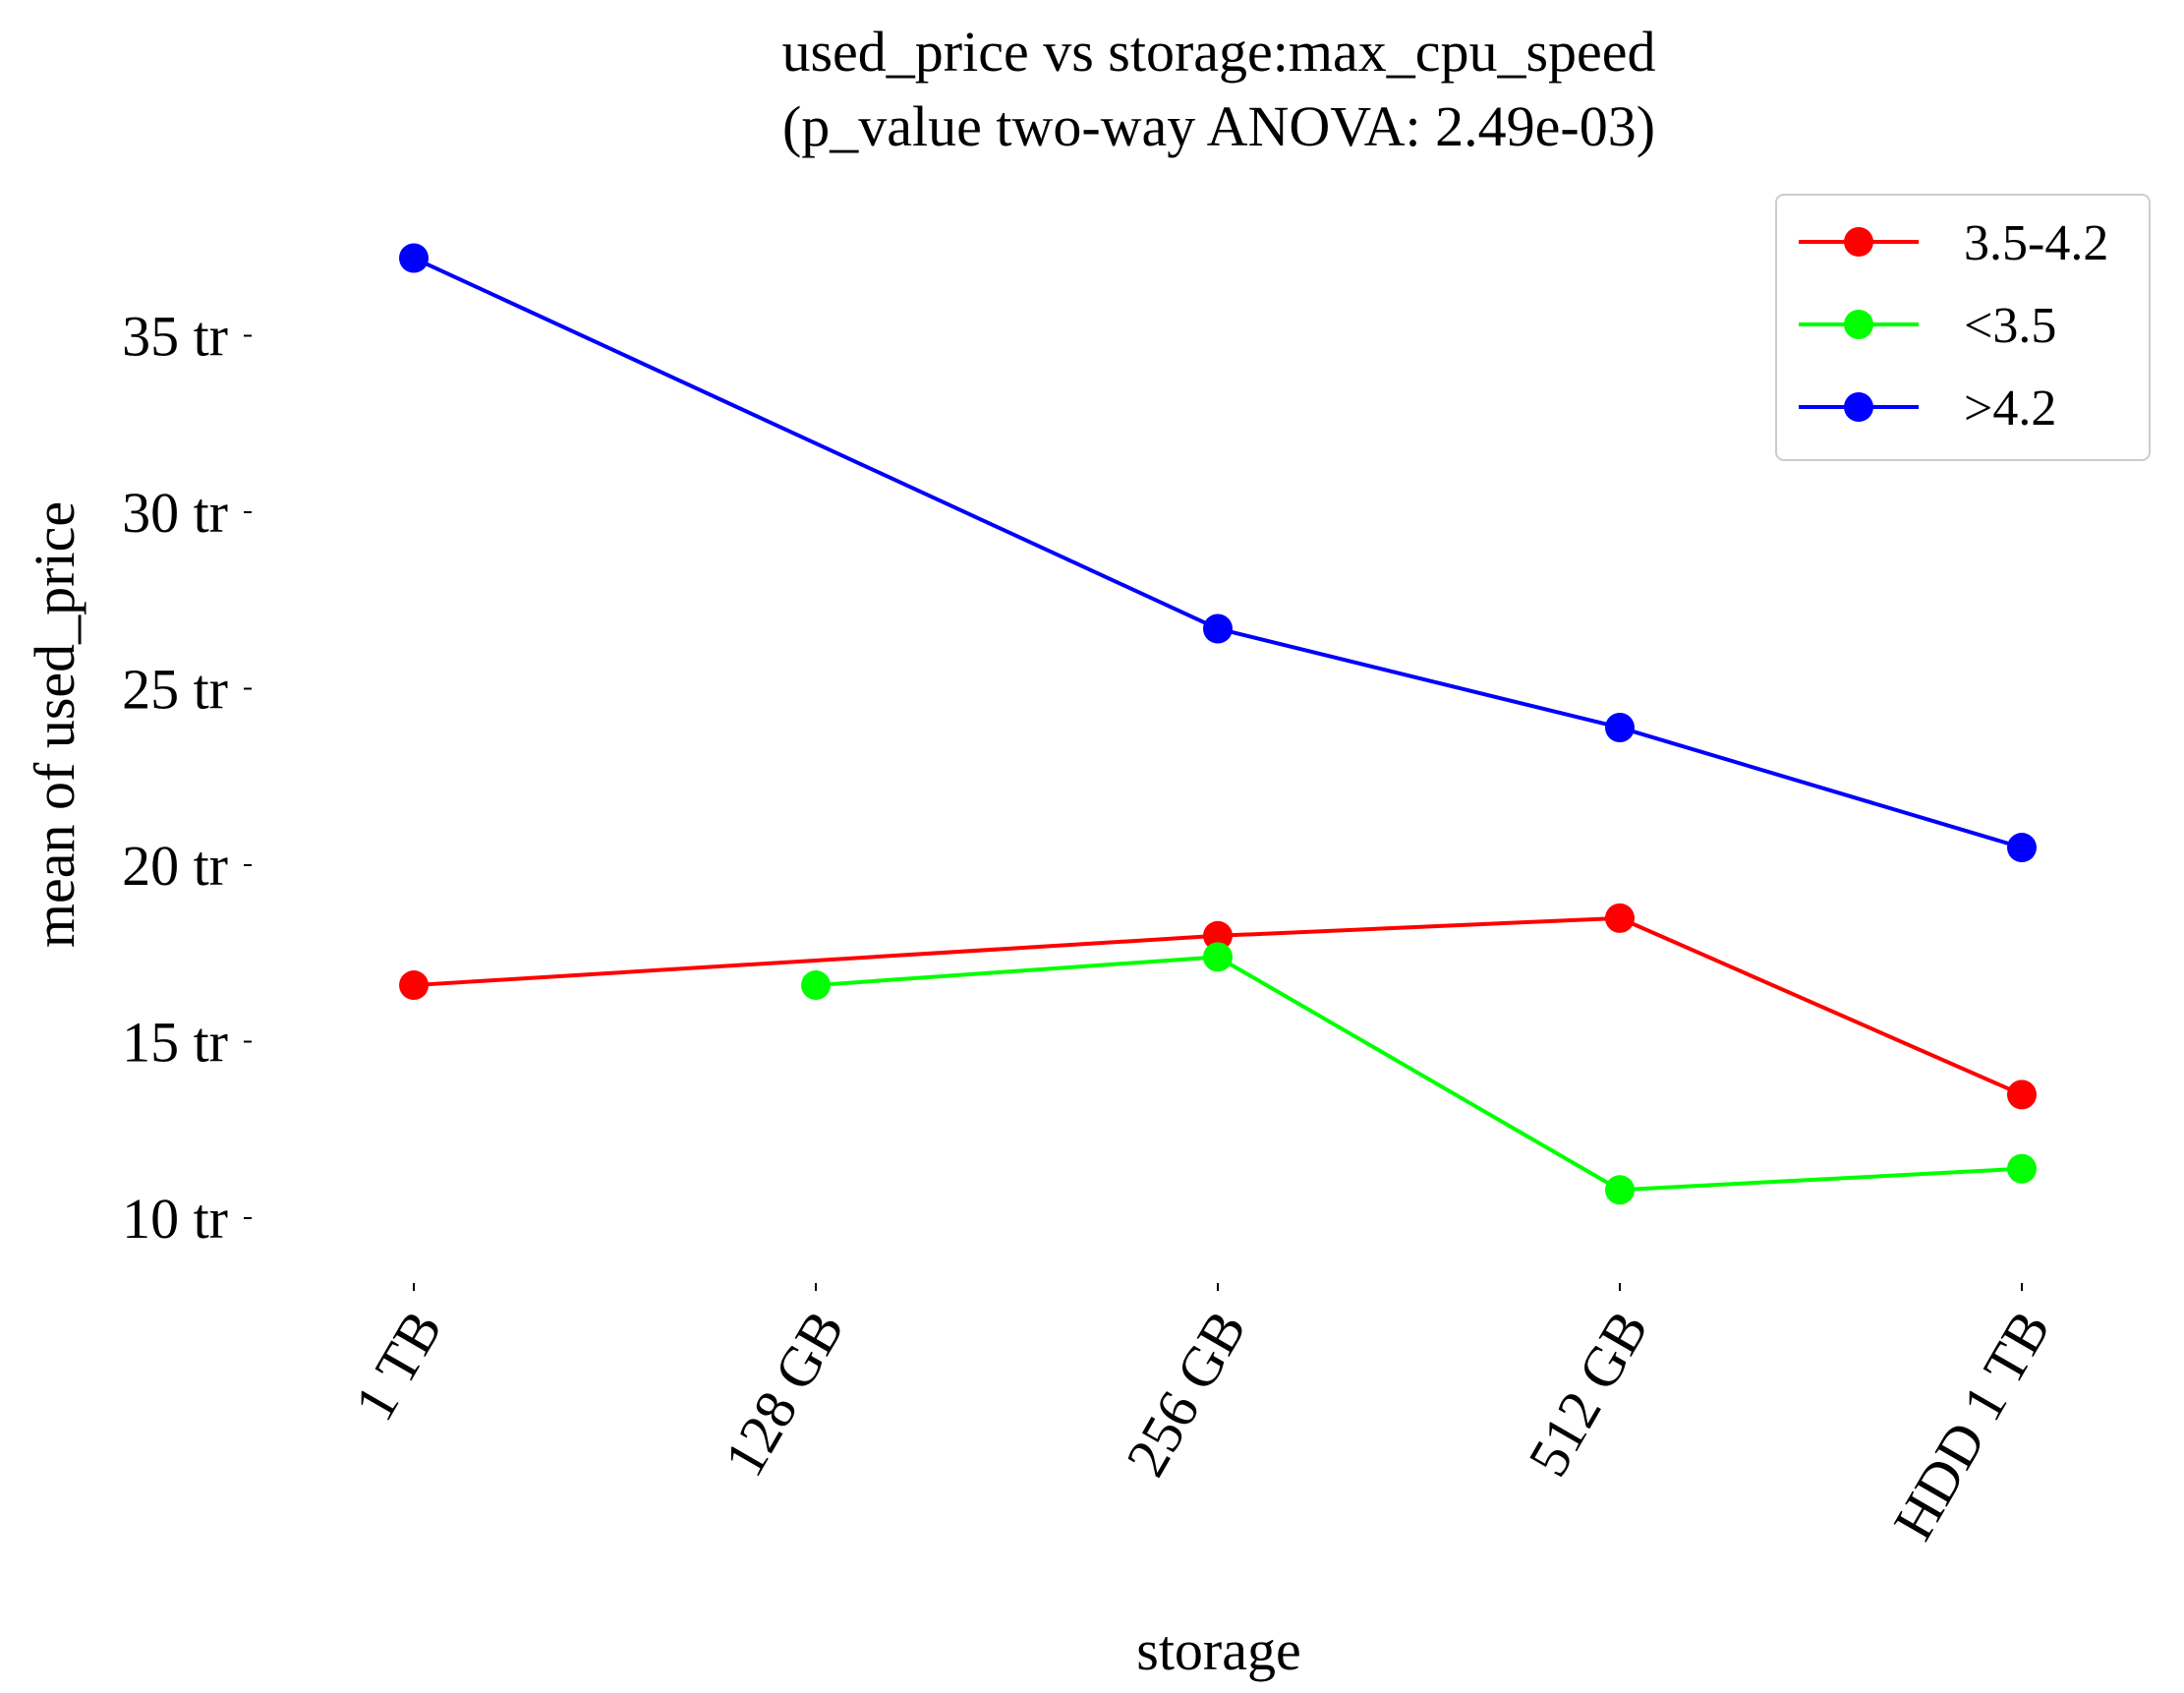 This screenshot has height=1693, width=2184. Describe the element at coordinates (2010, 326) in the screenshot. I see `legend-label: <3.5` at that location.